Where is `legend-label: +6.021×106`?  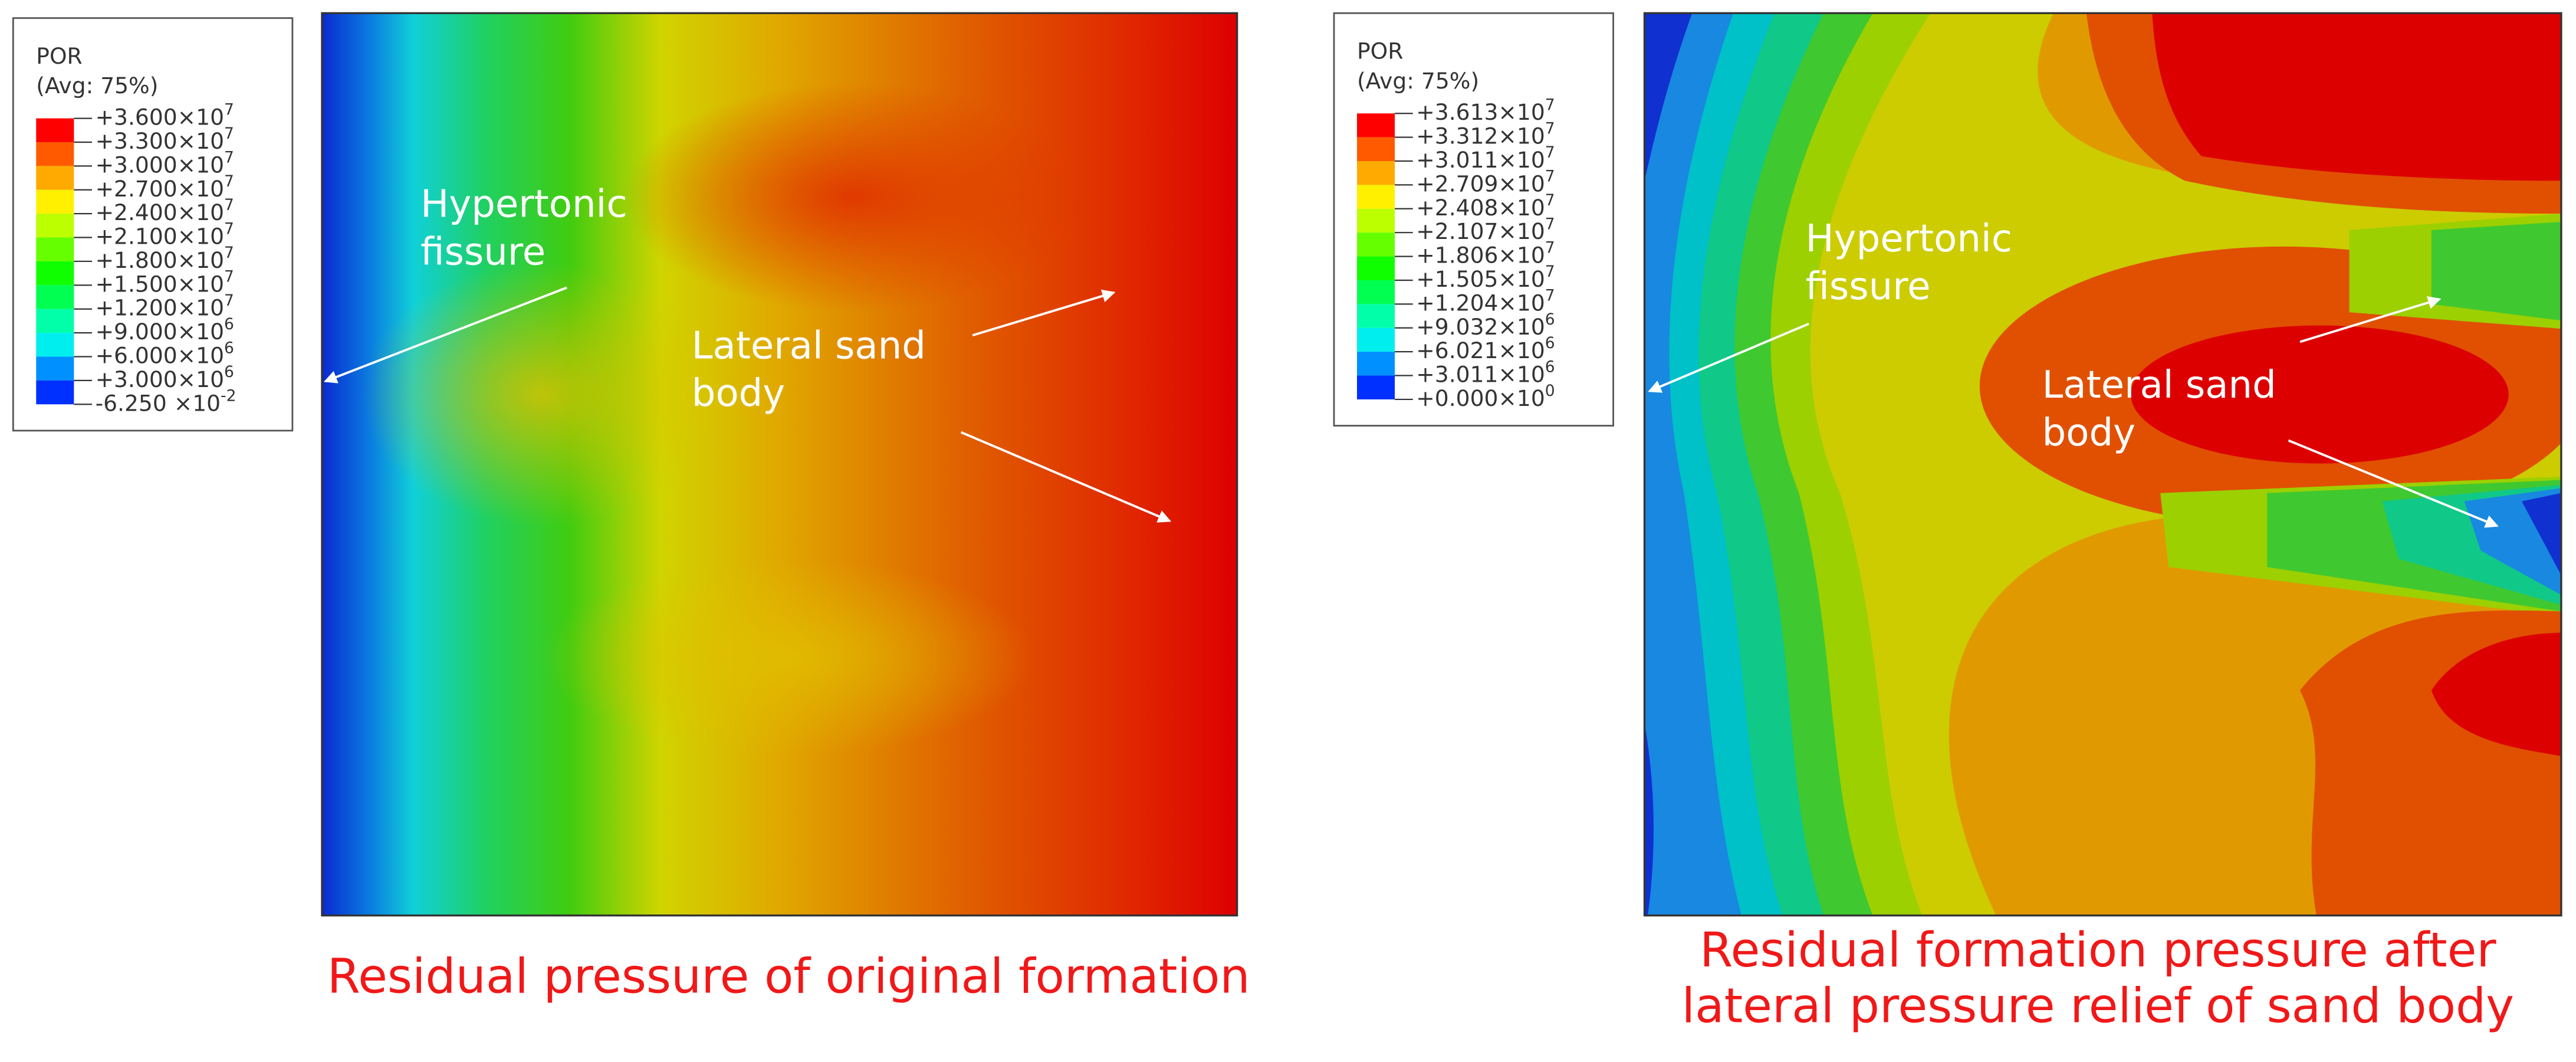 legend-label: +6.021×106 is located at coordinates (1485, 348).